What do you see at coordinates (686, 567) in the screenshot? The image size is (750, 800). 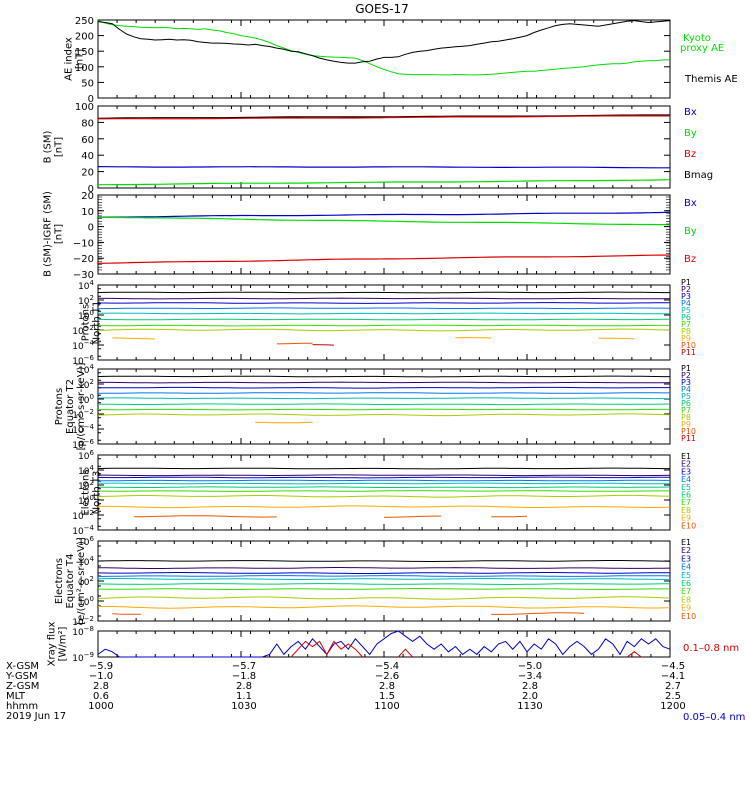 I see `e-equator-panel-legend-e4: E4` at bounding box center [686, 567].